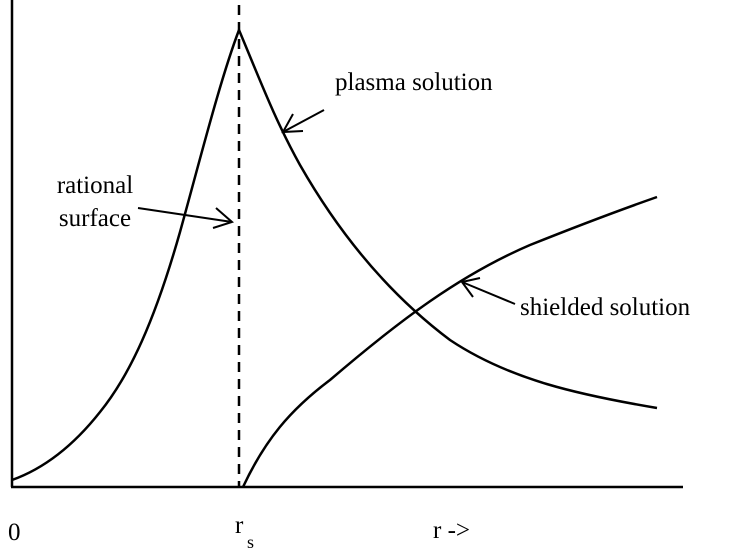  What do you see at coordinates (185, 218) in the screenshot?
I see `rational-arrow` at bounding box center [185, 218].